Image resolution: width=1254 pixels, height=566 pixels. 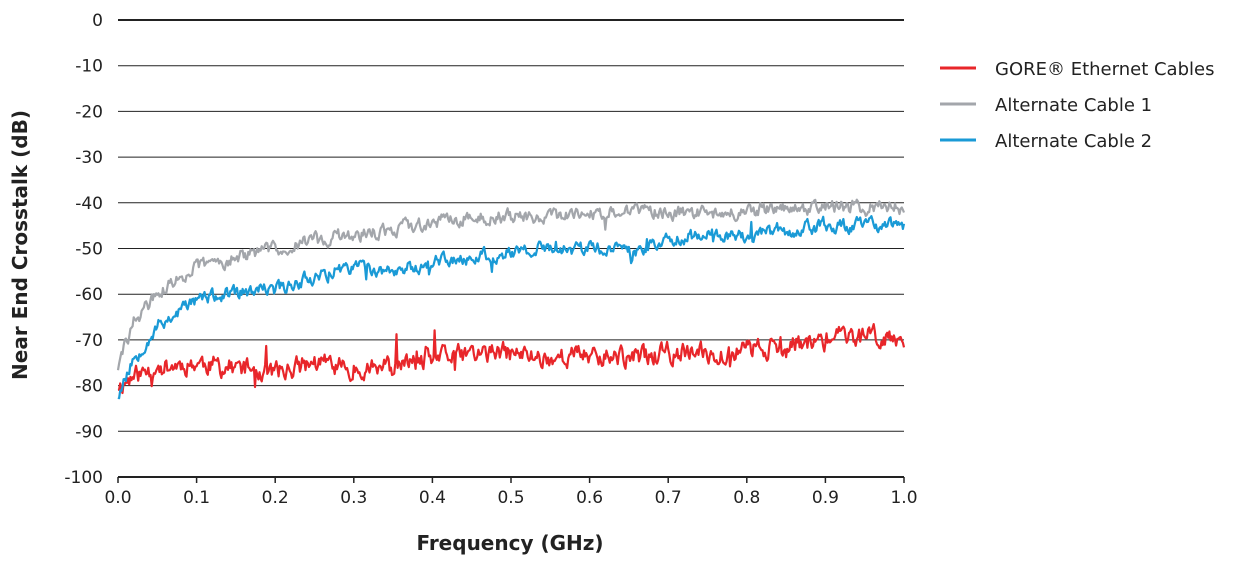 I want to click on x-tick-label: 1.0, so click(x=903, y=498).